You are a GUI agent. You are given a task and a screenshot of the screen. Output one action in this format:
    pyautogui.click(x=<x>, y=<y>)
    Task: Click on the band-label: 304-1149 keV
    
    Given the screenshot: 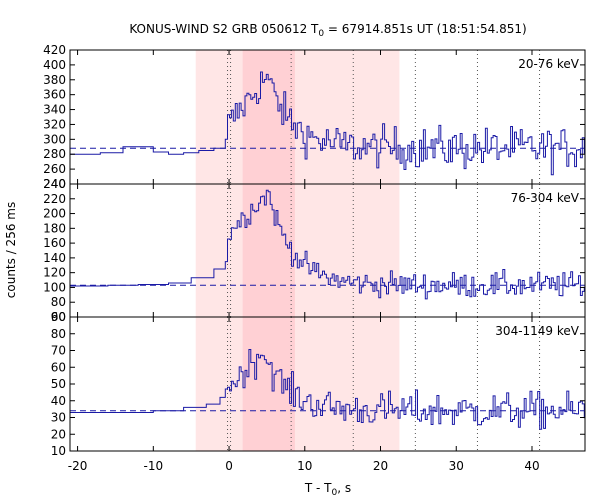 What is the action you would take?
    pyautogui.click(x=537, y=331)
    